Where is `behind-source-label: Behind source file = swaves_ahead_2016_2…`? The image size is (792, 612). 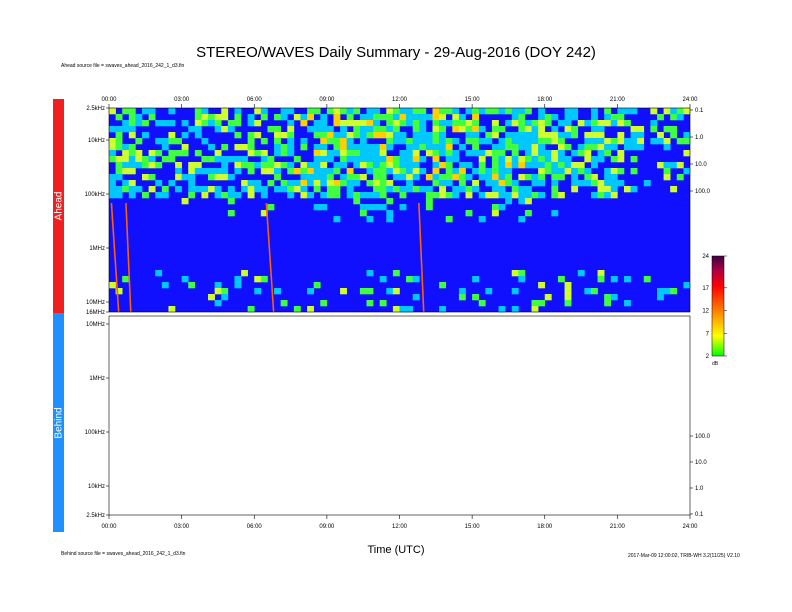 behind-source-label: Behind source file = swaves_ahead_2016_2… is located at coordinates (123, 554).